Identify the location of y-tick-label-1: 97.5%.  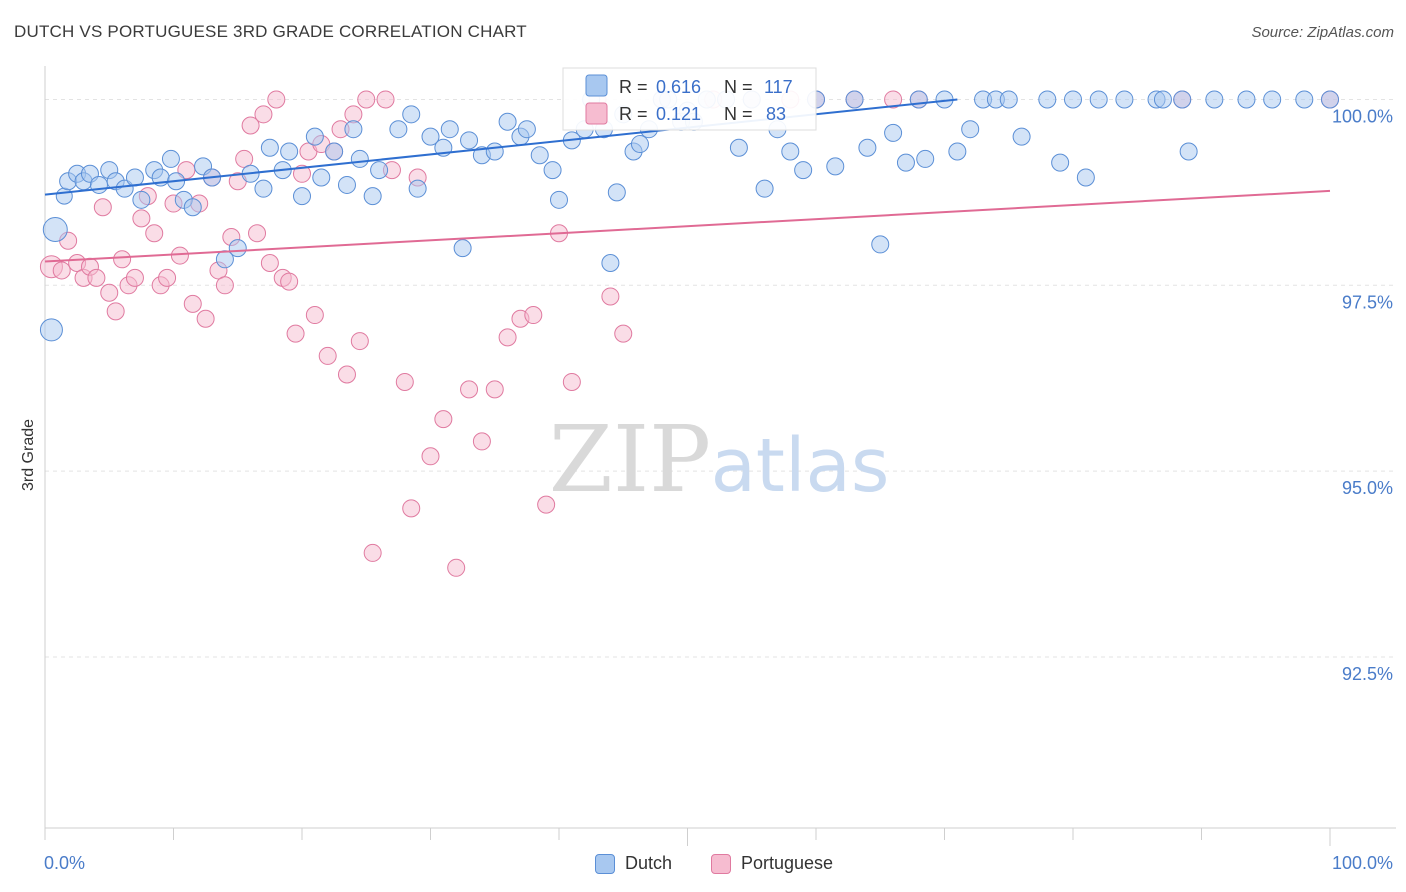
(1367, 302).